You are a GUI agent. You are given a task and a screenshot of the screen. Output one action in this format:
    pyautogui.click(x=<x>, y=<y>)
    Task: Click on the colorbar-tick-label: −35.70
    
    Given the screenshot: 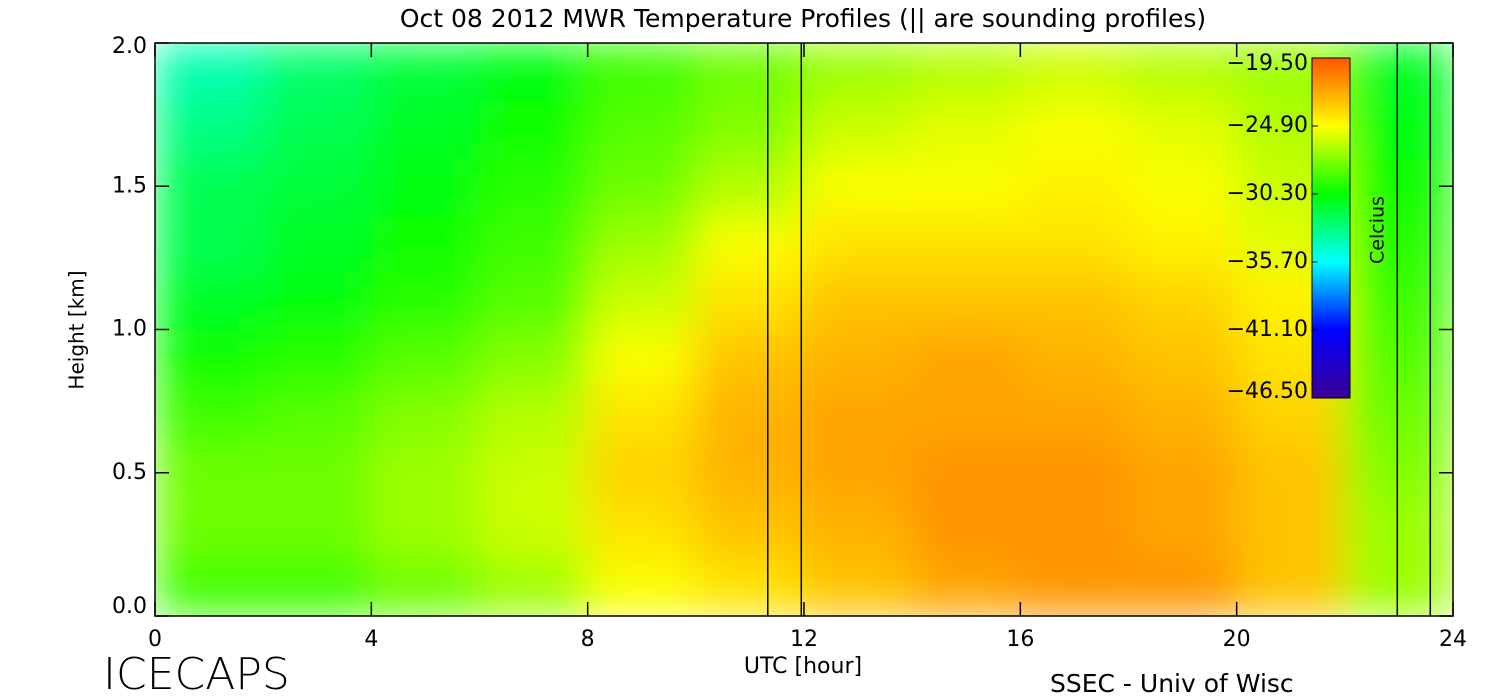 What is the action you would take?
    pyautogui.click(x=1267, y=261)
    